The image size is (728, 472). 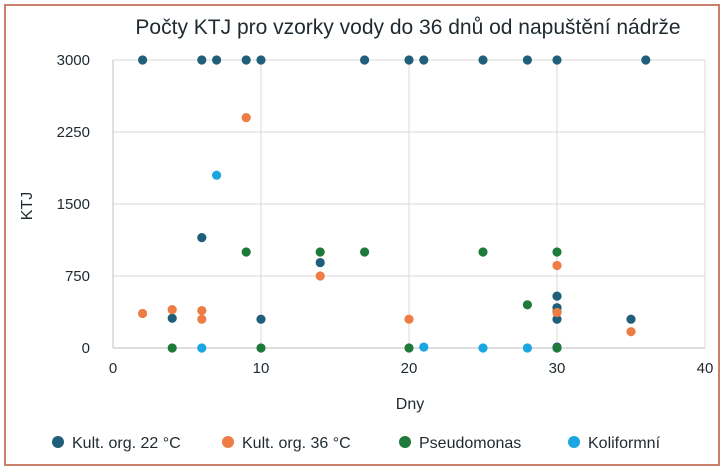 What do you see at coordinates (296, 443) in the screenshot?
I see `legend-label: Kult. org. 36 °C` at bounding box center [296, 443].